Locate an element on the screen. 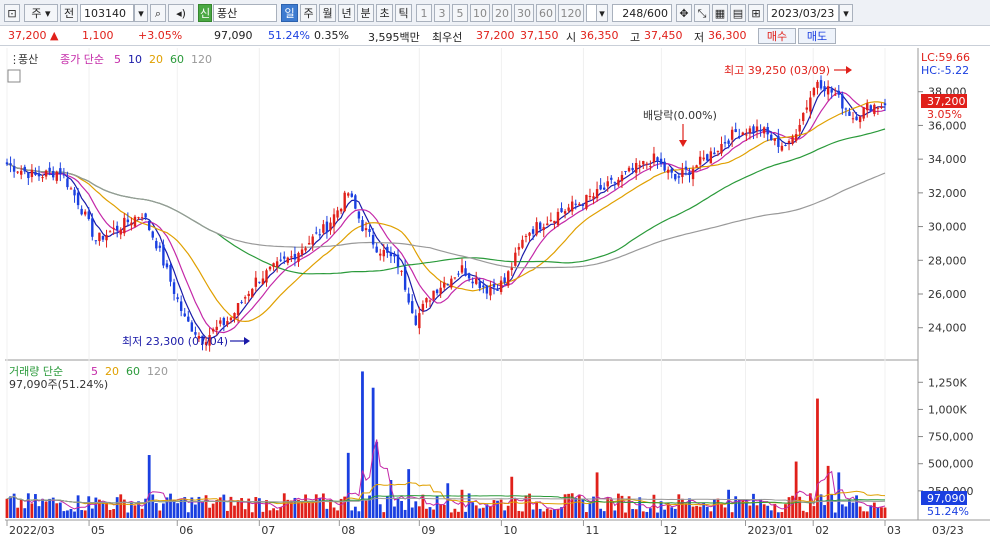 The width and height of the screenshot is (990, 544). interval-120: 120 is located at coordinates (571, 13).